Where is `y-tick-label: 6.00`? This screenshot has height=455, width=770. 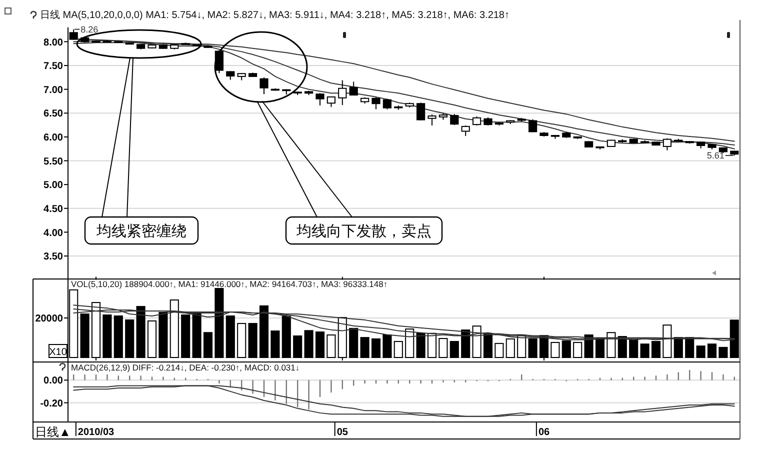
y-tick-label: 6.00 is located at coordinates (54, 138).